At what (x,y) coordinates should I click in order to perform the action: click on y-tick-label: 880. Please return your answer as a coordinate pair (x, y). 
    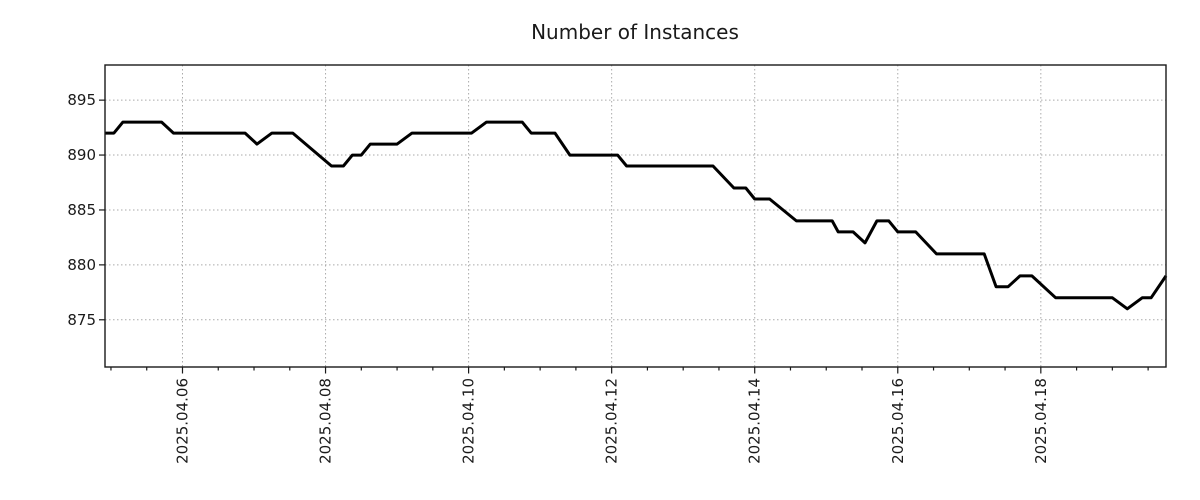
    Looking at the image, I should click on (81, 265).